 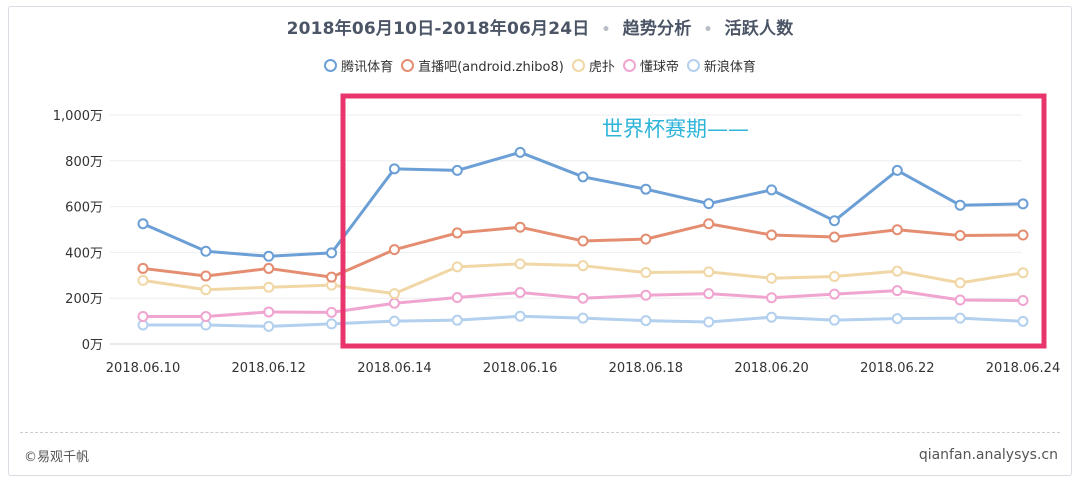 I want to click on title-metric: 趋势分析, so click(x=657, y=29).